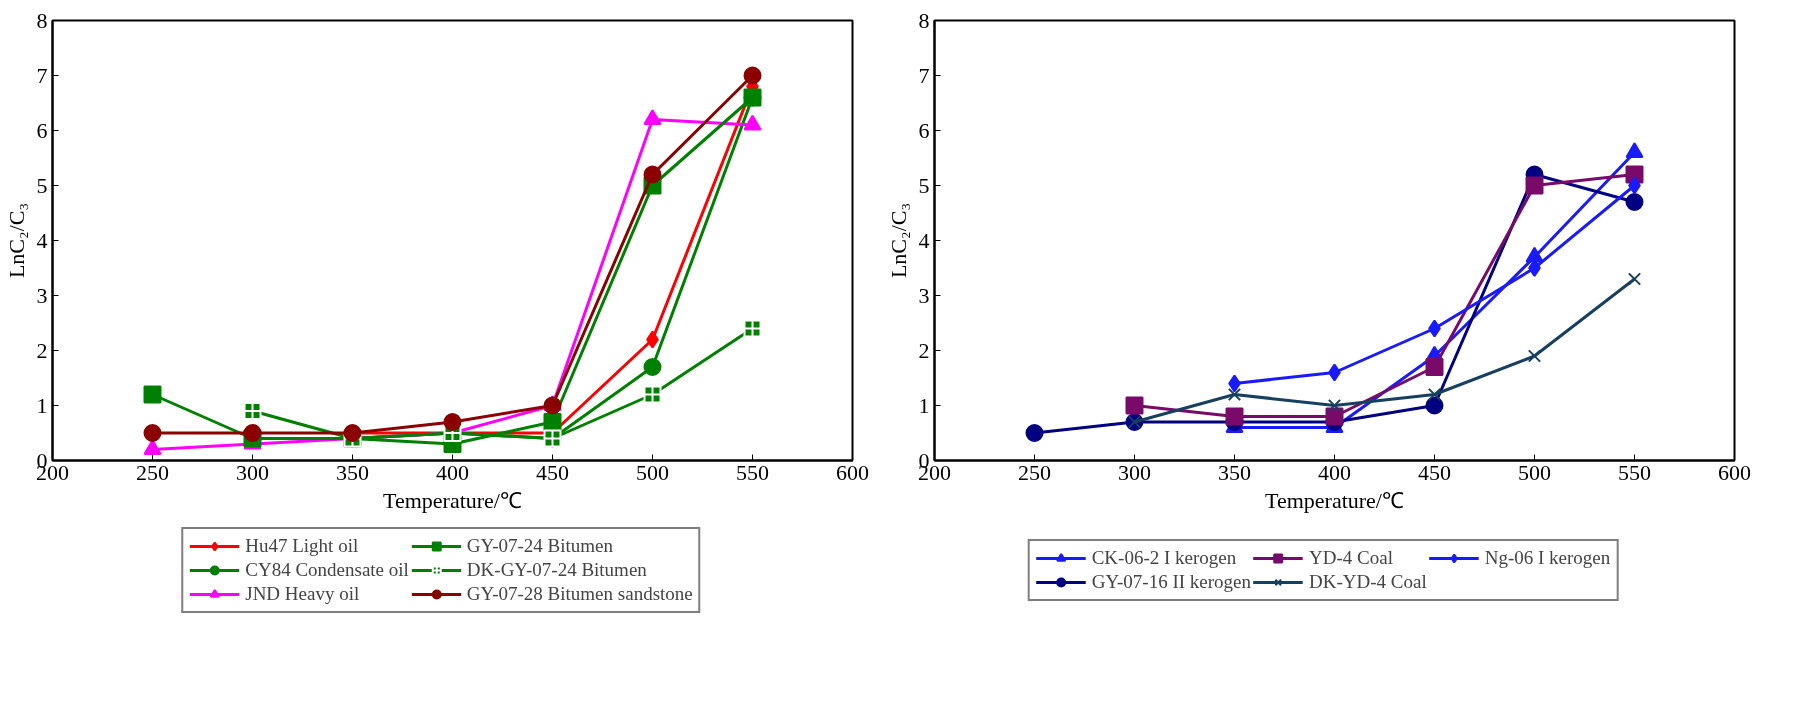 The image size is (1799, 723). I want to click on legend-label: YD-4 Coal, so click(1351, 558).